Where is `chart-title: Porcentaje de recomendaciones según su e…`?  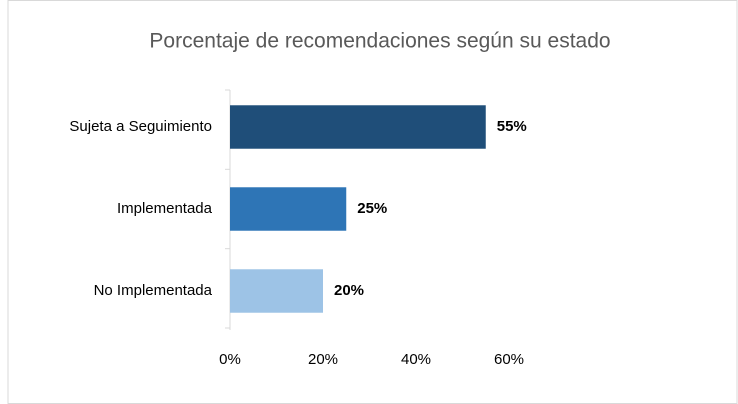
chart-title: Porcentaje de recomendaciones según su e… is located at coordinates (379, 41).